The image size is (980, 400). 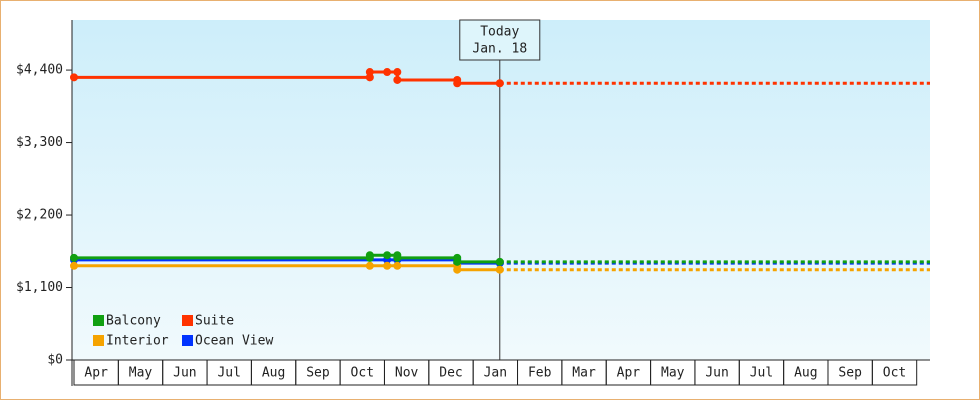 I want to click on x-tick-label: Feb, so click(x=540, y=373).